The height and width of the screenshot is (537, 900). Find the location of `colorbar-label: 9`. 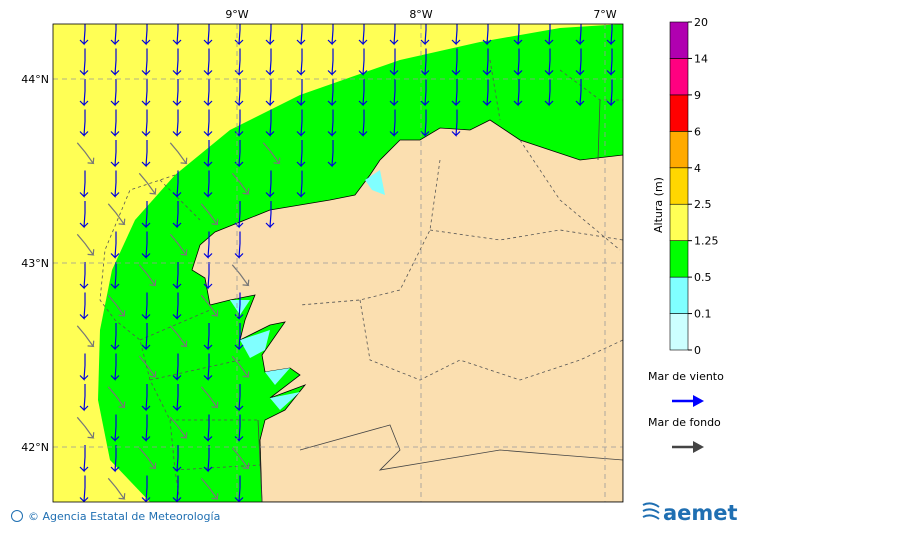

colorbar-label: 9 is located at coordinates (697, 95).